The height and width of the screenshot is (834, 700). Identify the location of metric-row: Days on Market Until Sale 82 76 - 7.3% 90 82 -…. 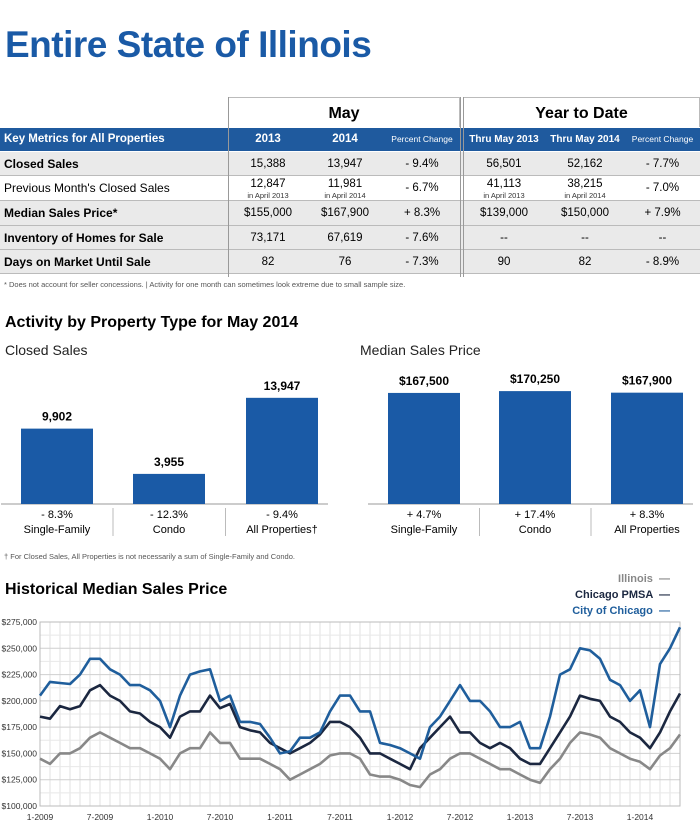
(350, 262).